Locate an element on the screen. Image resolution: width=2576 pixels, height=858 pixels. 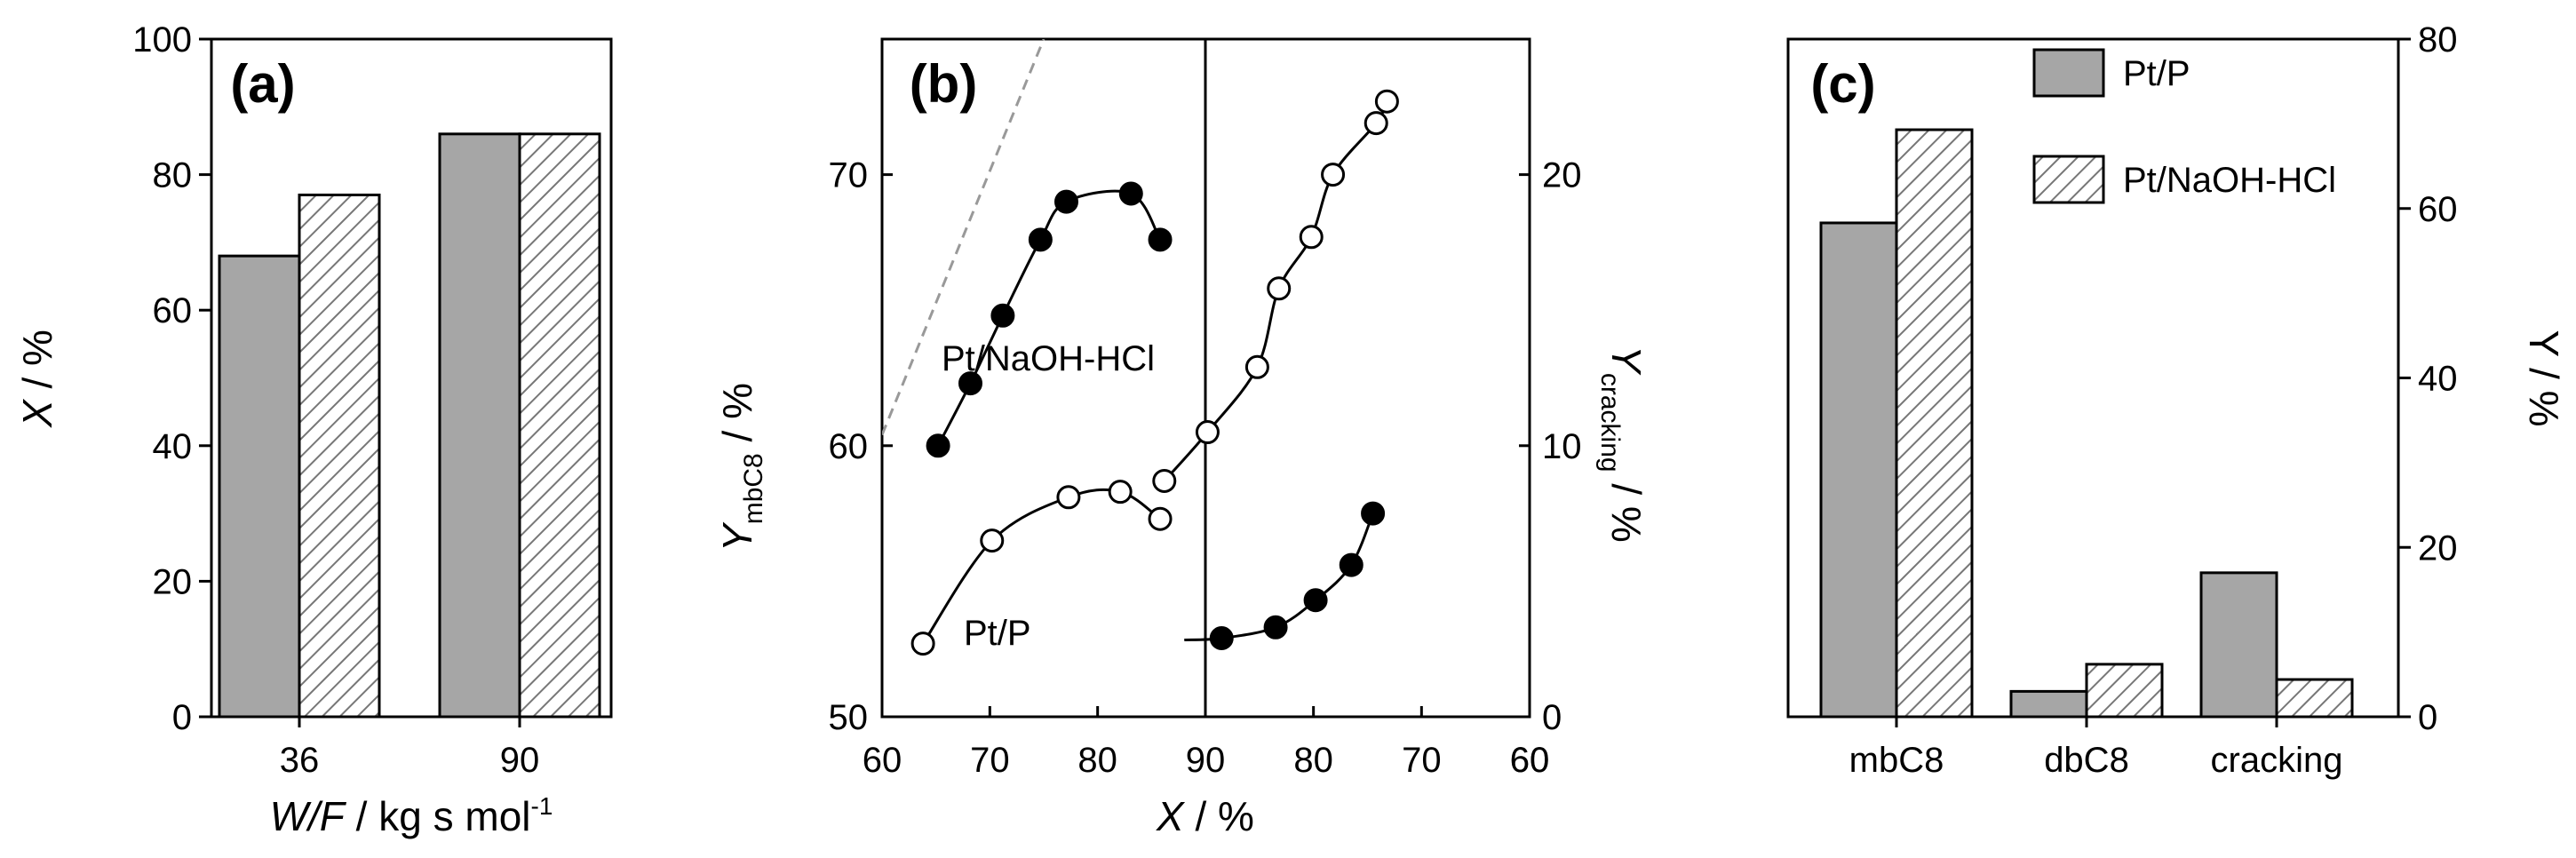
y-axis-label: Y / % is located at coordinates (2544, 378).